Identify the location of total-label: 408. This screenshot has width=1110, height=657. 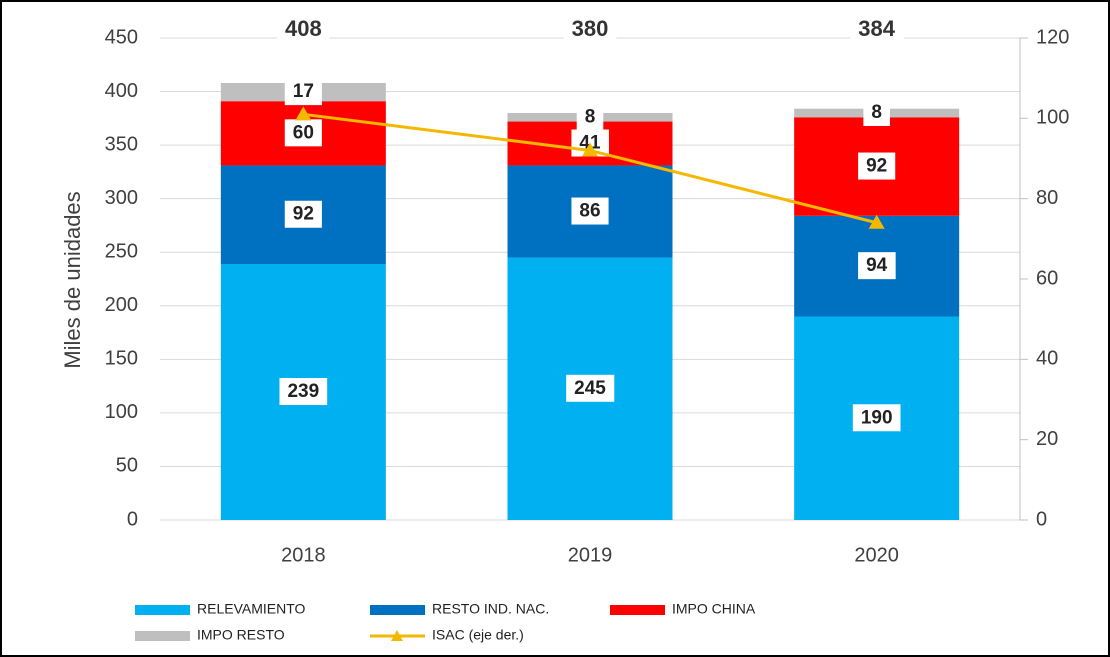
(303, 28).